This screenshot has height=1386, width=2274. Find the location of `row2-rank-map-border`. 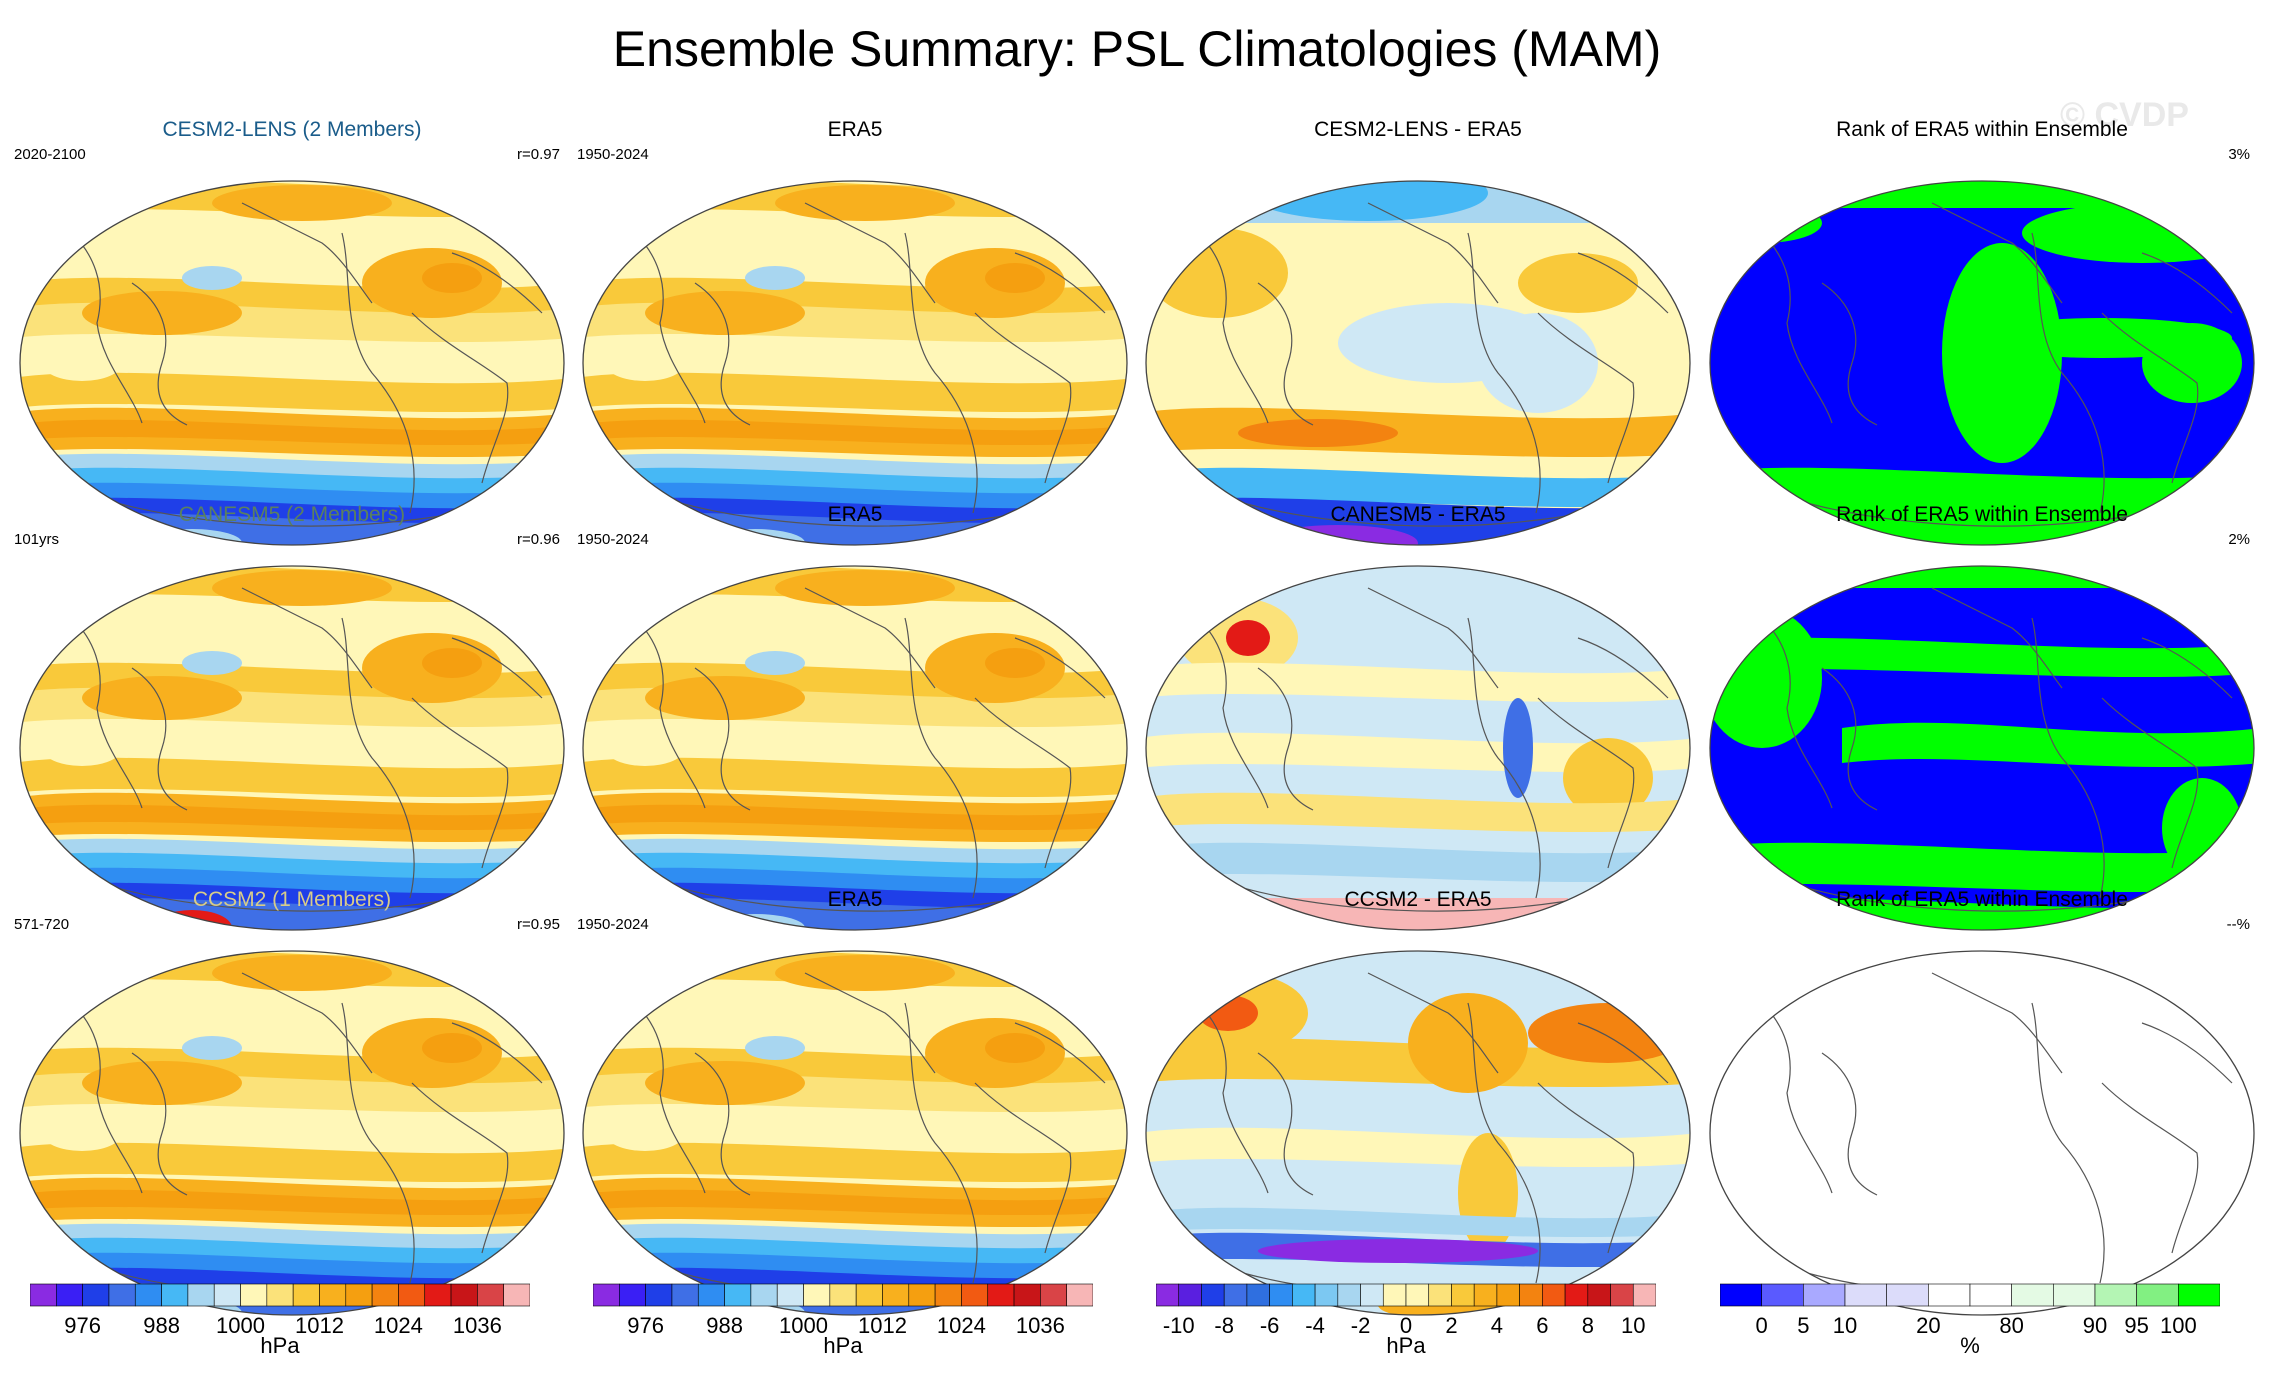

row2-rank-map-border is located at coordinates (1982, 748).